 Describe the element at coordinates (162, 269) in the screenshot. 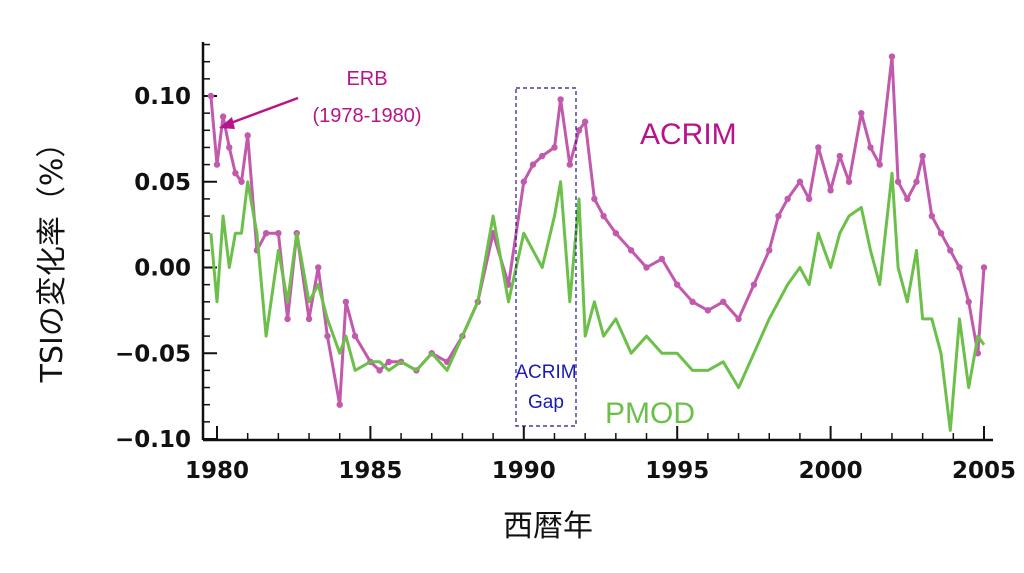

I see `y-tick-label: 0.00` at that location.